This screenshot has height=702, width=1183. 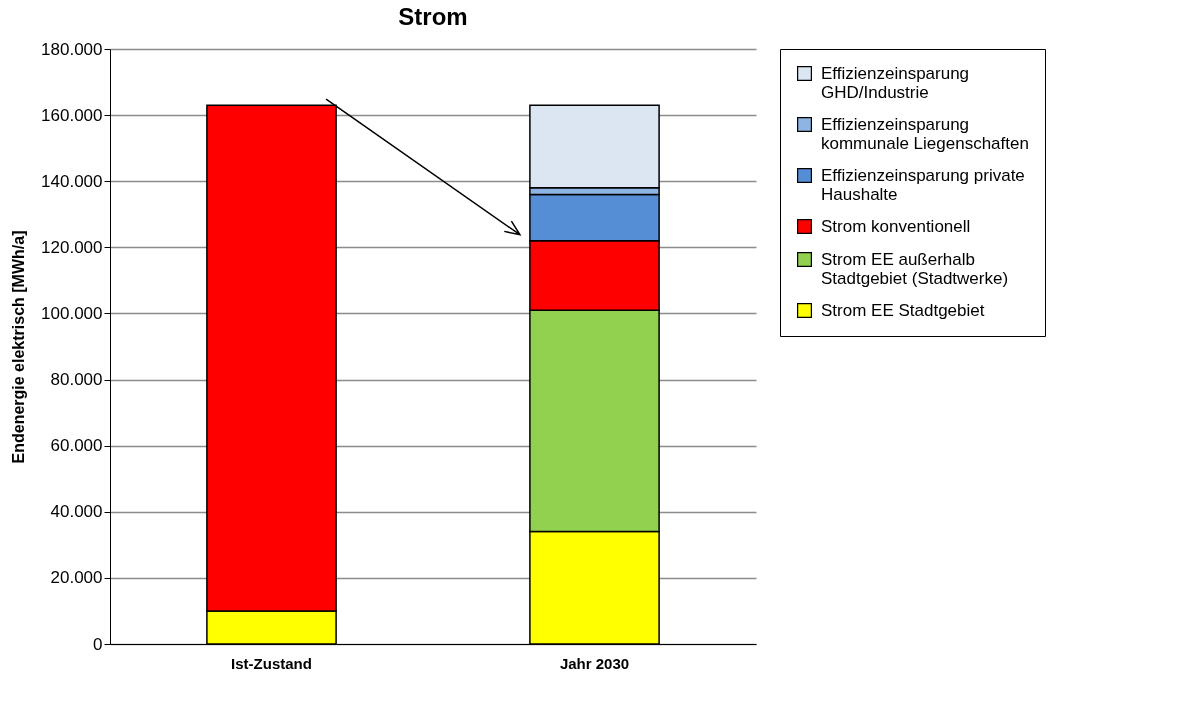 What do you see at coordinates (271, 663) in the screenshot?
I see `x-tick-label: Ist-Zustand` at bounding box center [271, 663].